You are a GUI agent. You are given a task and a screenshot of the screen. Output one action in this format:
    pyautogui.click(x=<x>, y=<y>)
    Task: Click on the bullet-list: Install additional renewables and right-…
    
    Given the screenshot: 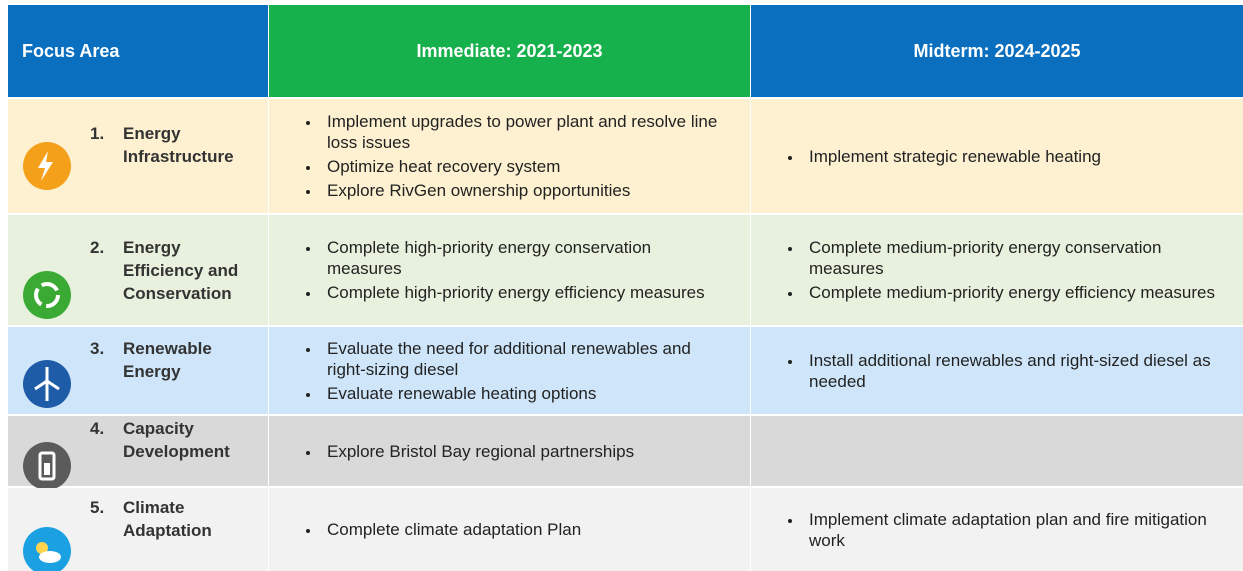 What is the action you would take?
    pyautogui.click(x=997, y=371)
    